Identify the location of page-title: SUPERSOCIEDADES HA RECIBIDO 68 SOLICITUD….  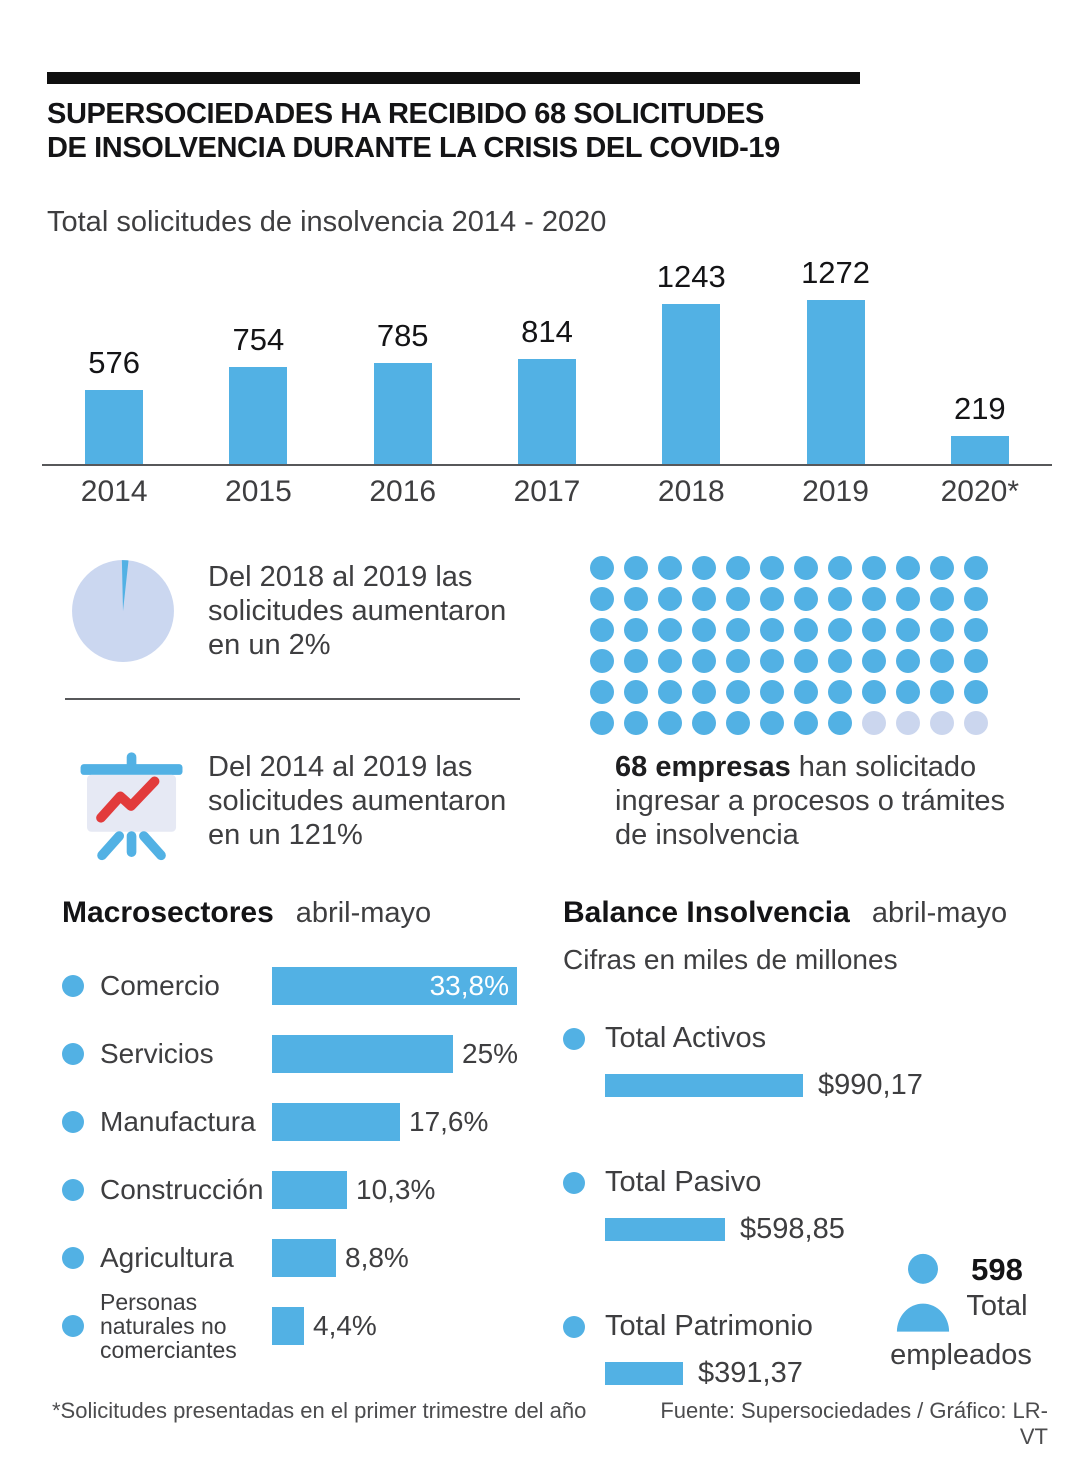
(477, 131).